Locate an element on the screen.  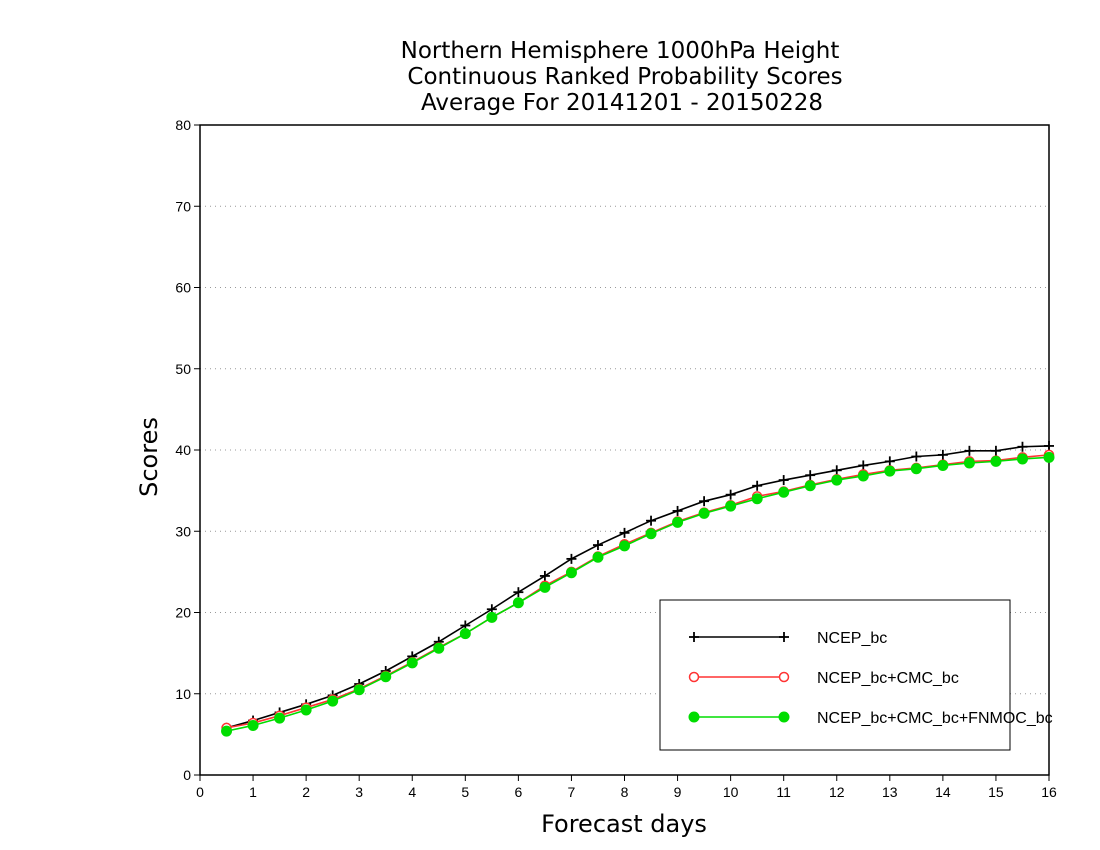
legend-item-2: NCEP_bc+CMC_bc+FNMOC_bc is located at coordinates (870, 718).